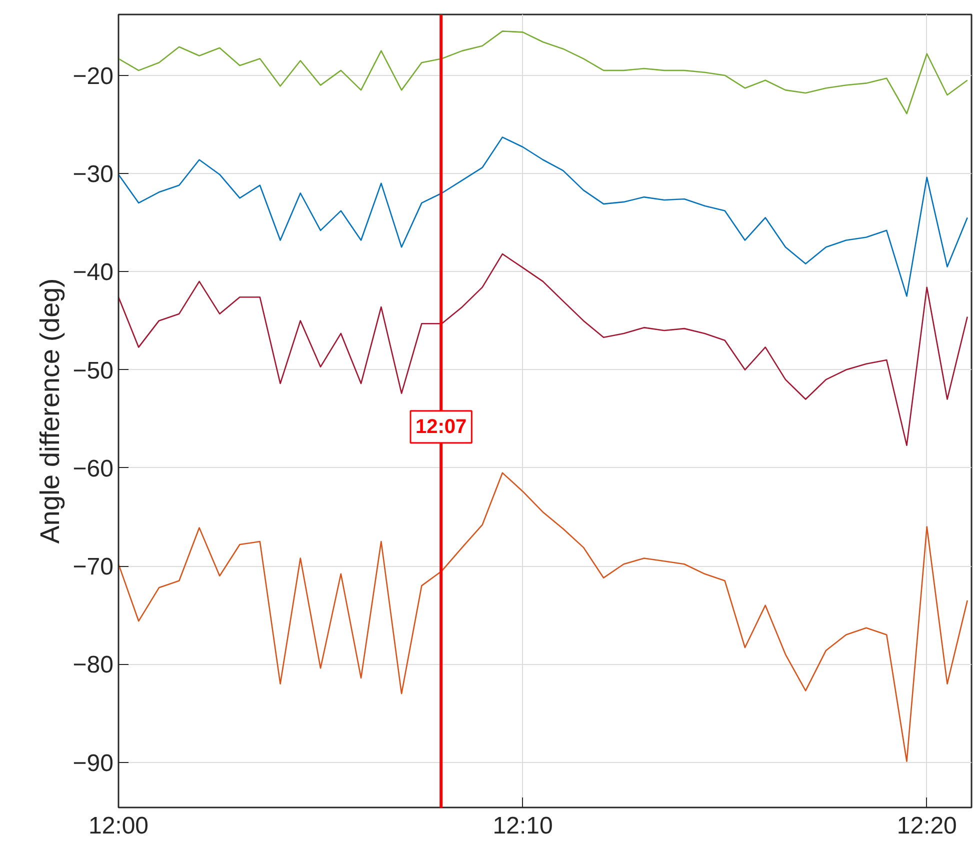 This screenshot has width=973, height=859. What do you see at coordinates (543, 72) in the screenshot?
I see `line-series` at bounding box center [543, 72].